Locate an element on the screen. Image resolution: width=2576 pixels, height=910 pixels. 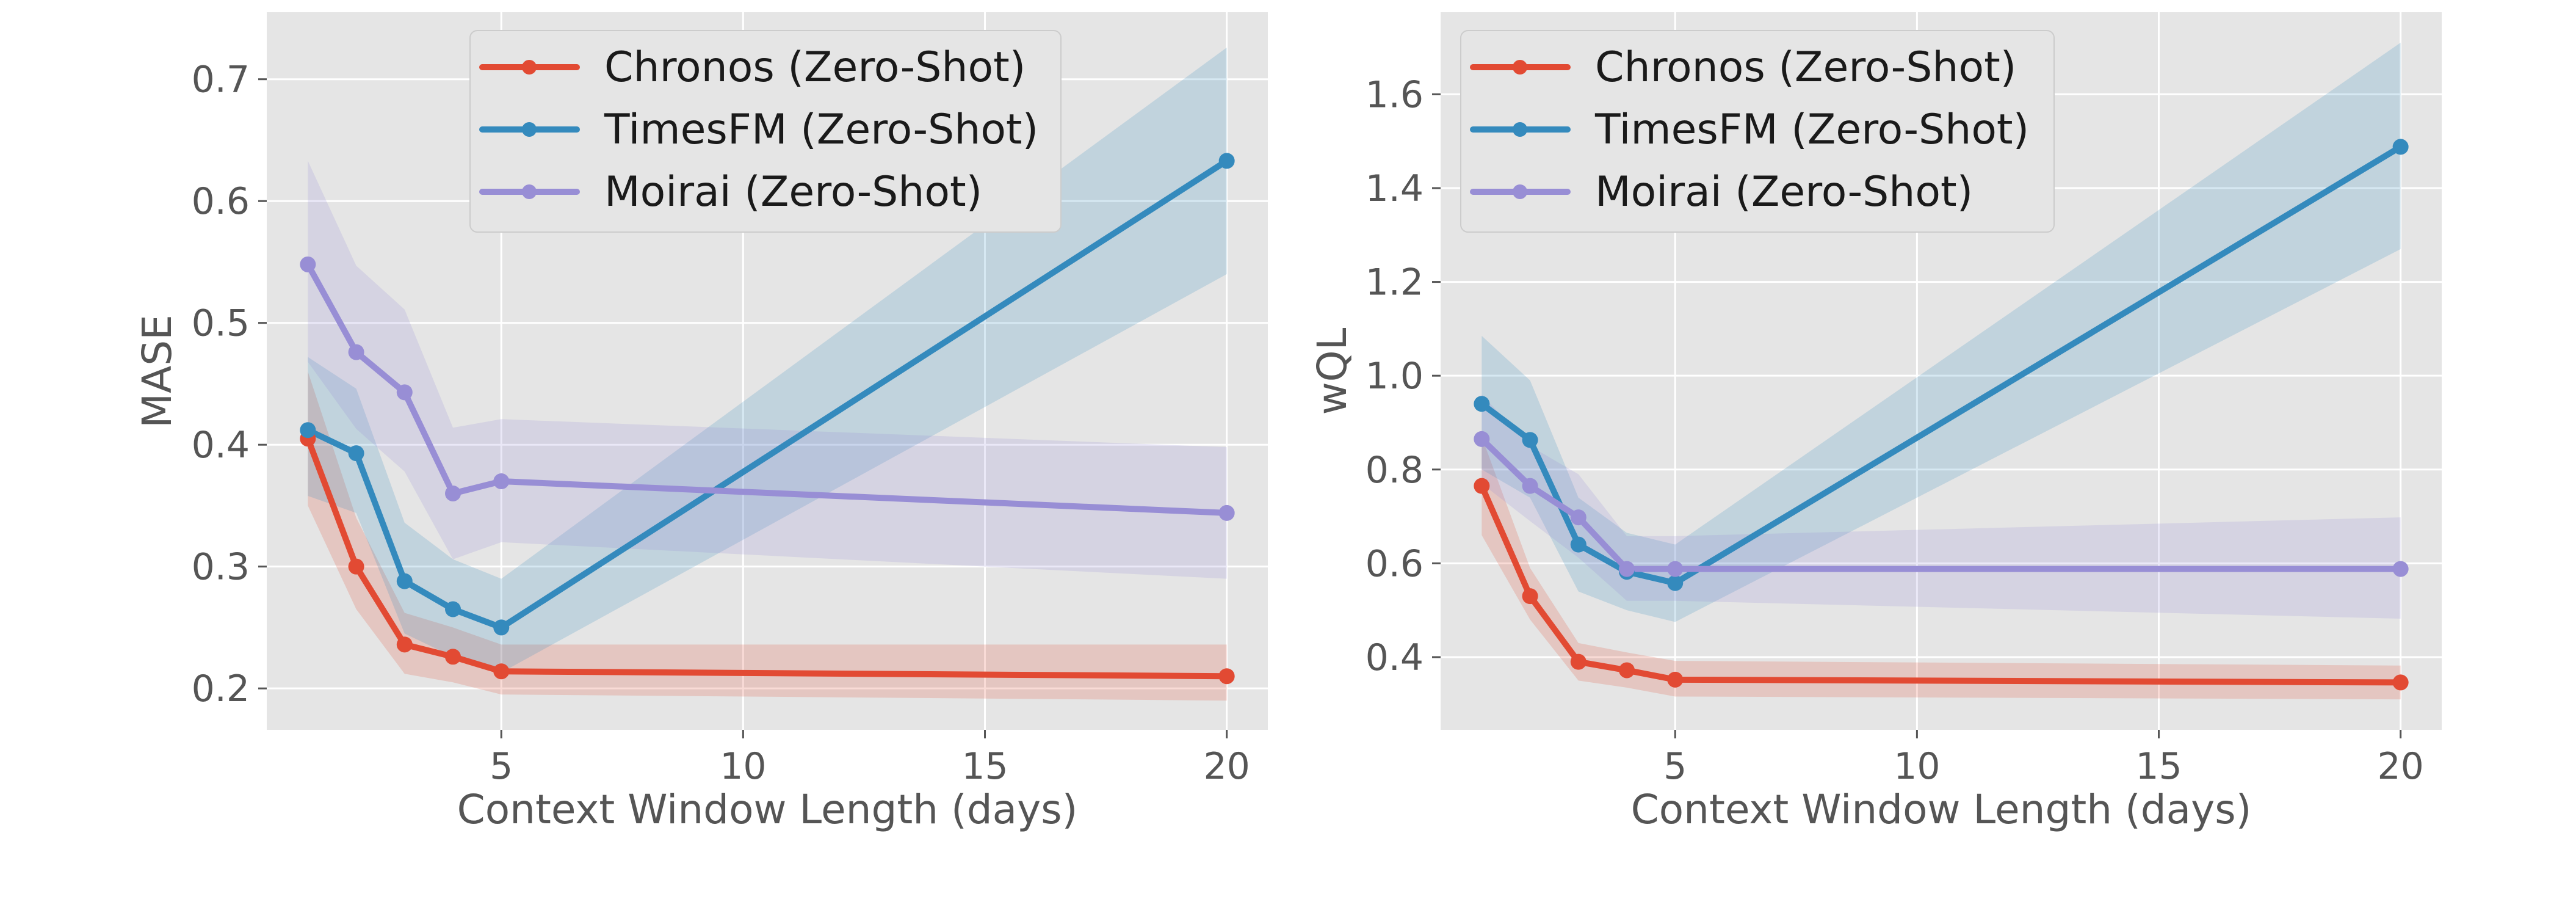
y-tick-label: 0.3 is located at coordinates (221, 567).